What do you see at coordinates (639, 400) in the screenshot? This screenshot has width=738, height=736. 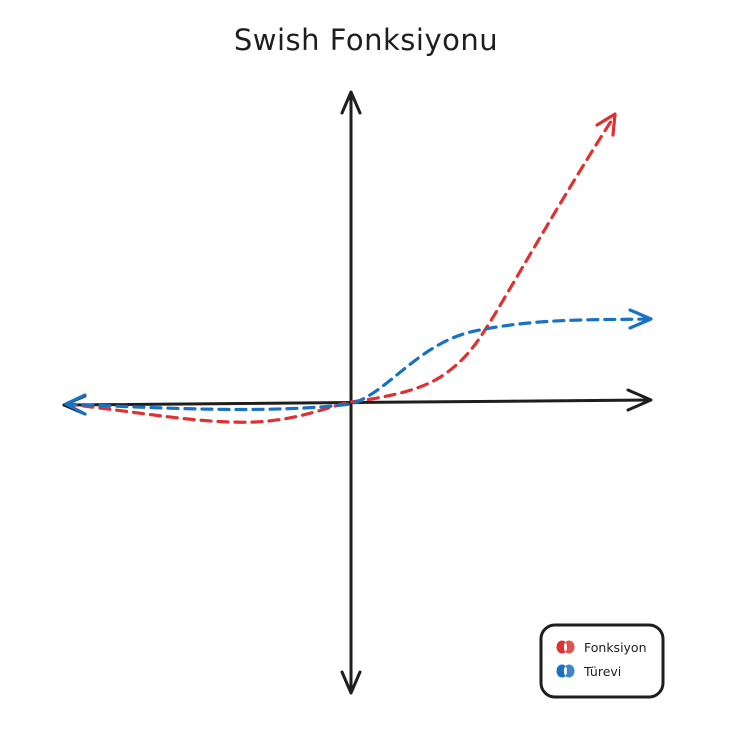 I see `x-axis-arrow-right` at bounding box center [639, 400].